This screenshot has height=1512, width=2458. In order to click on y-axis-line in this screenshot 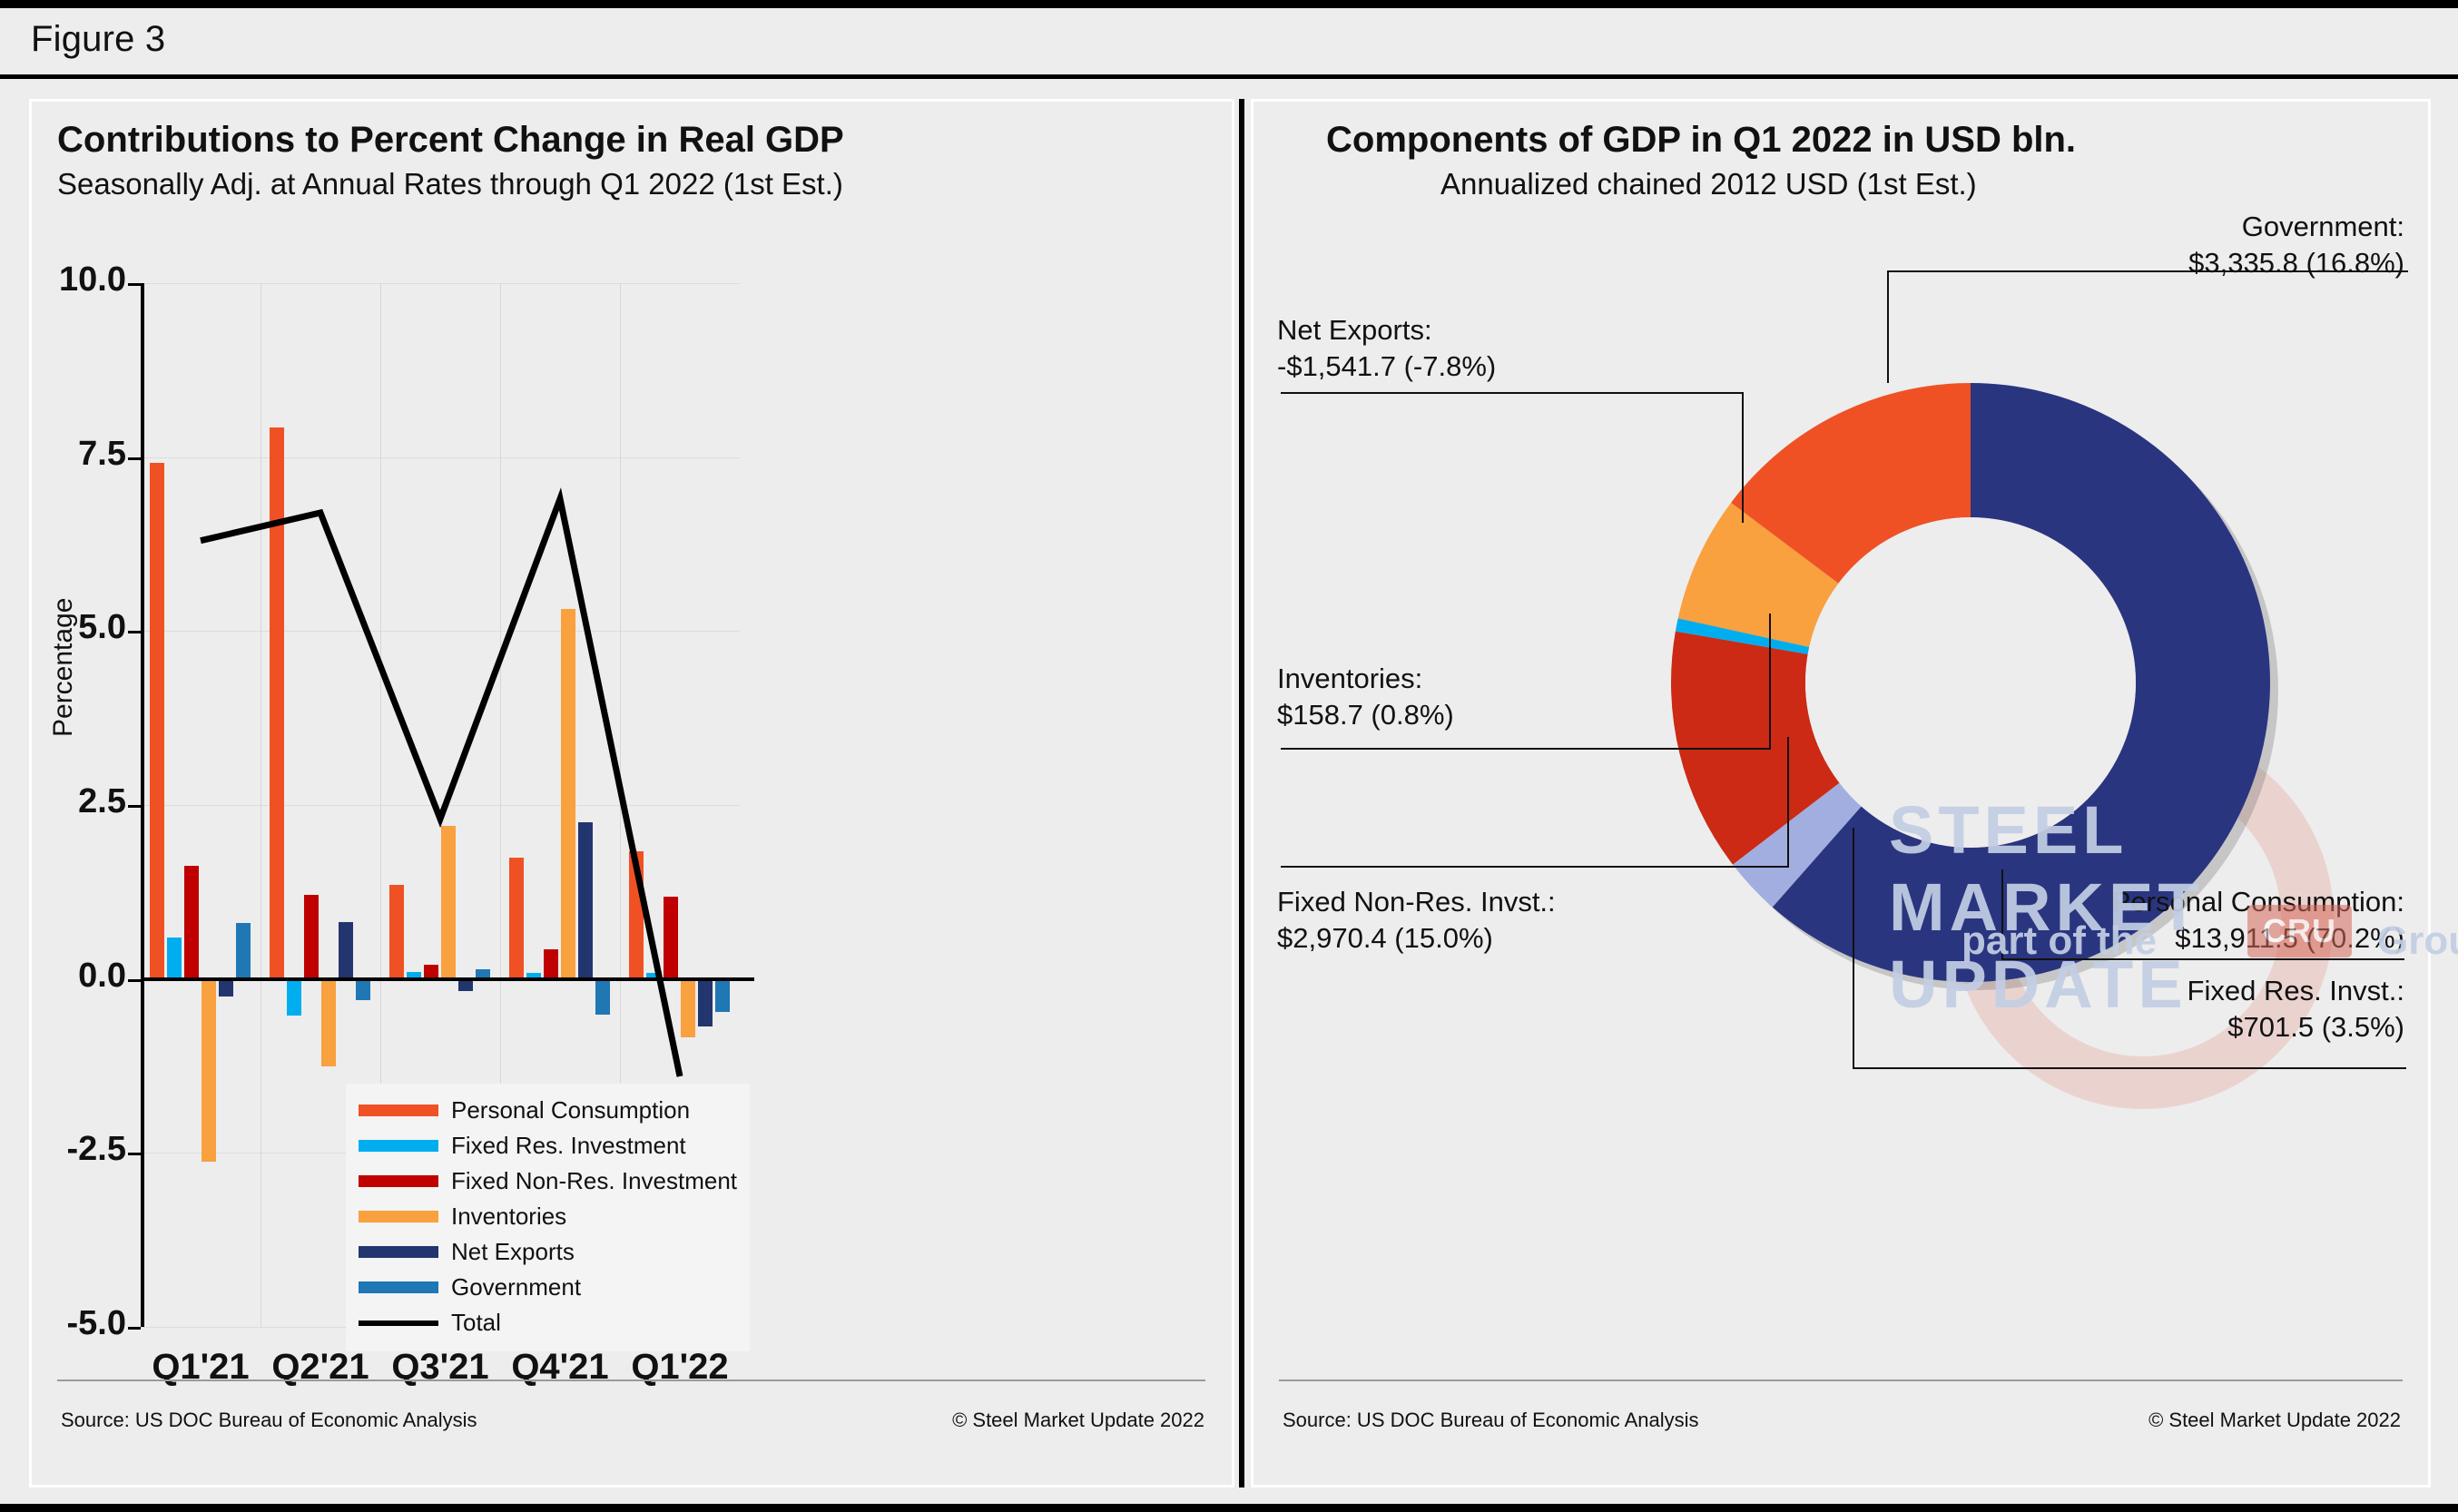, I will do `click(142, 805)`.